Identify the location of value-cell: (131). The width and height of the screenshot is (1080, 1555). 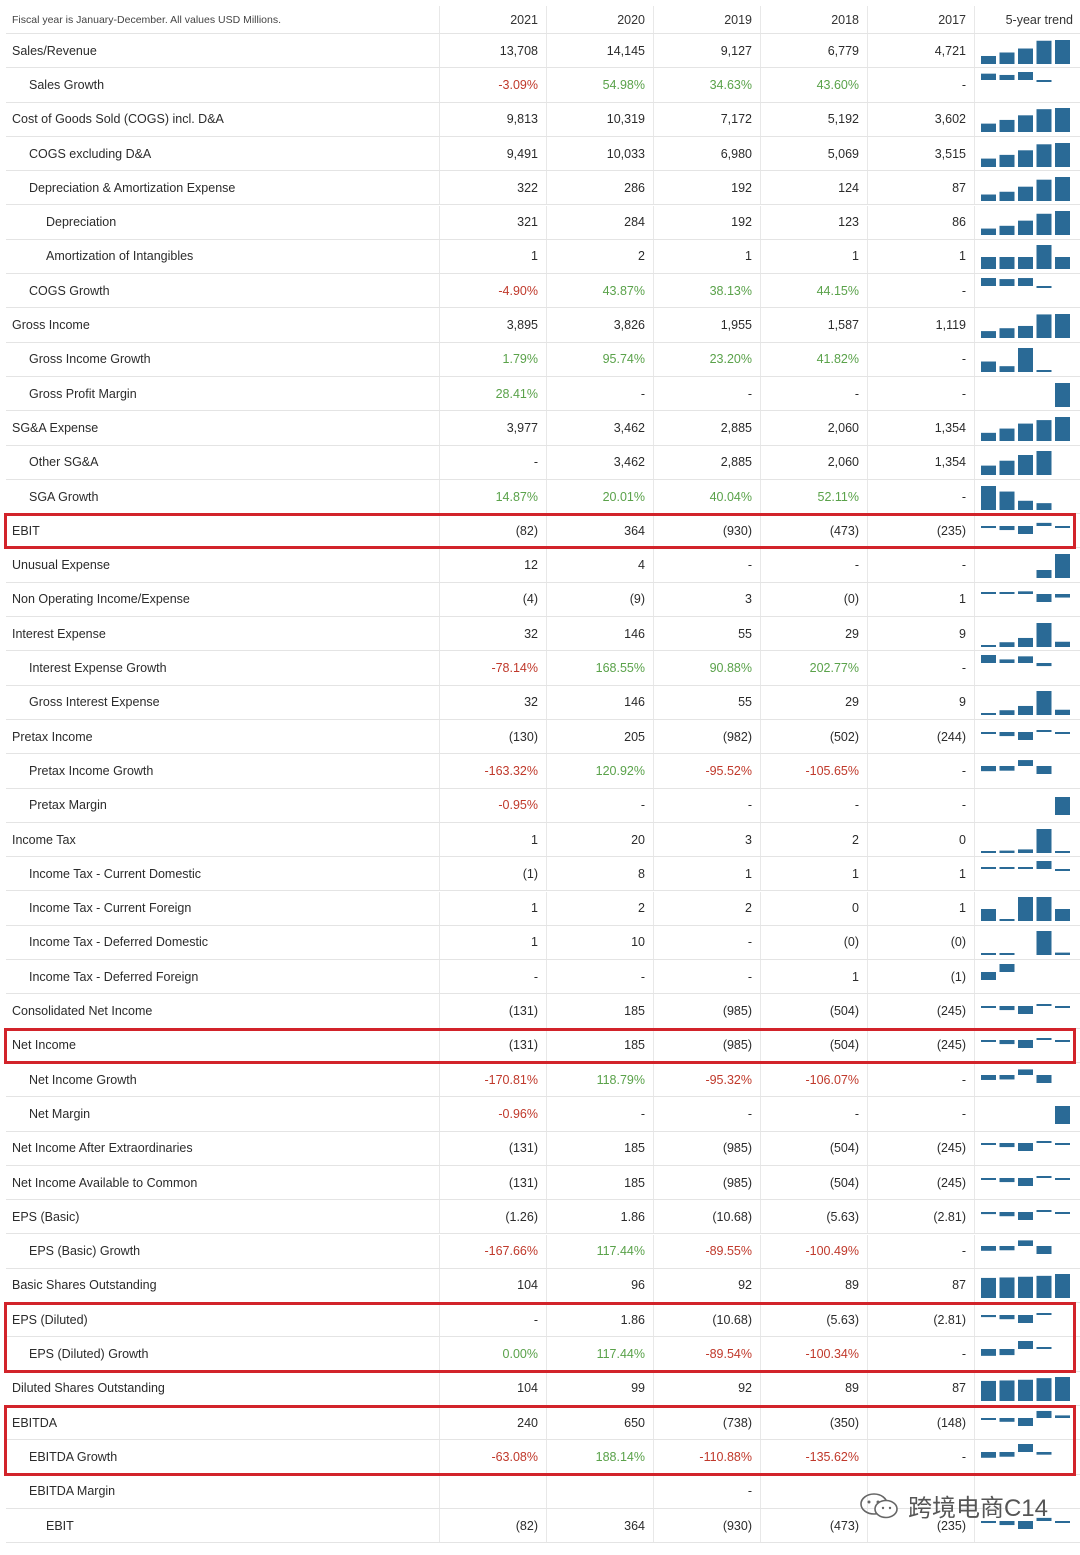
(493, 1148).